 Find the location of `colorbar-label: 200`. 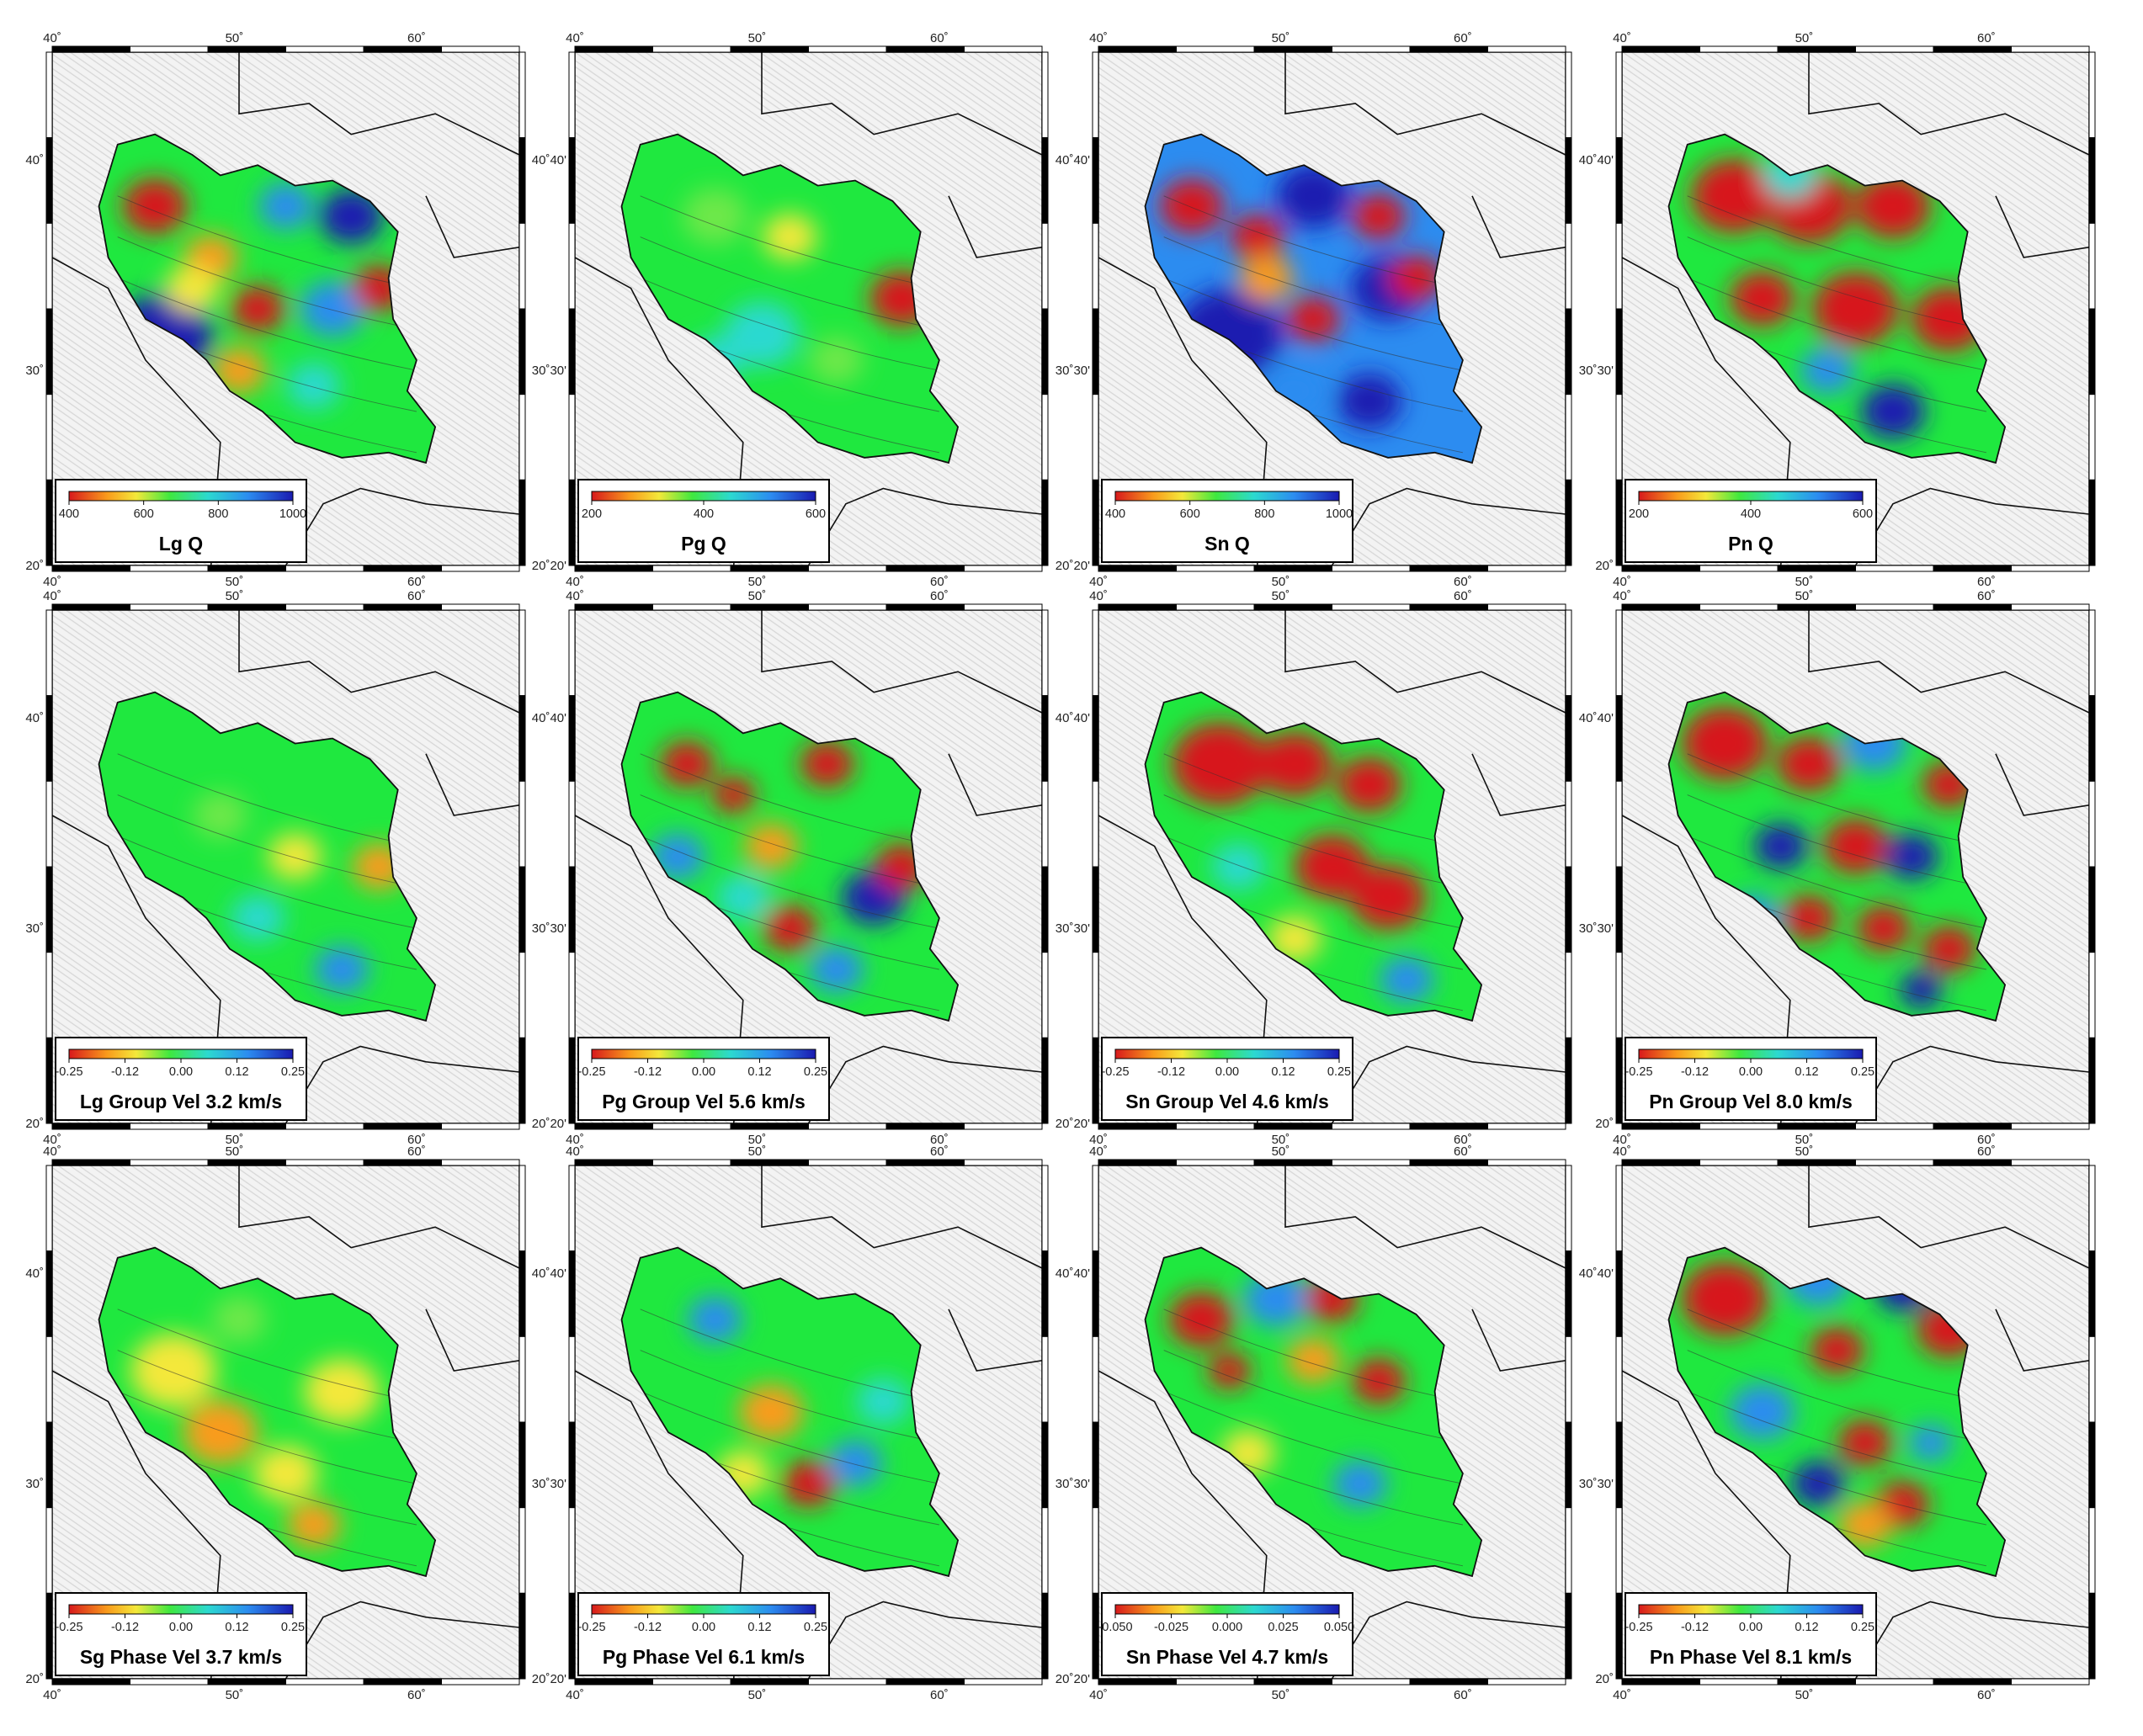

colorbar-label: 200 is located at coordinates (1639, 514).